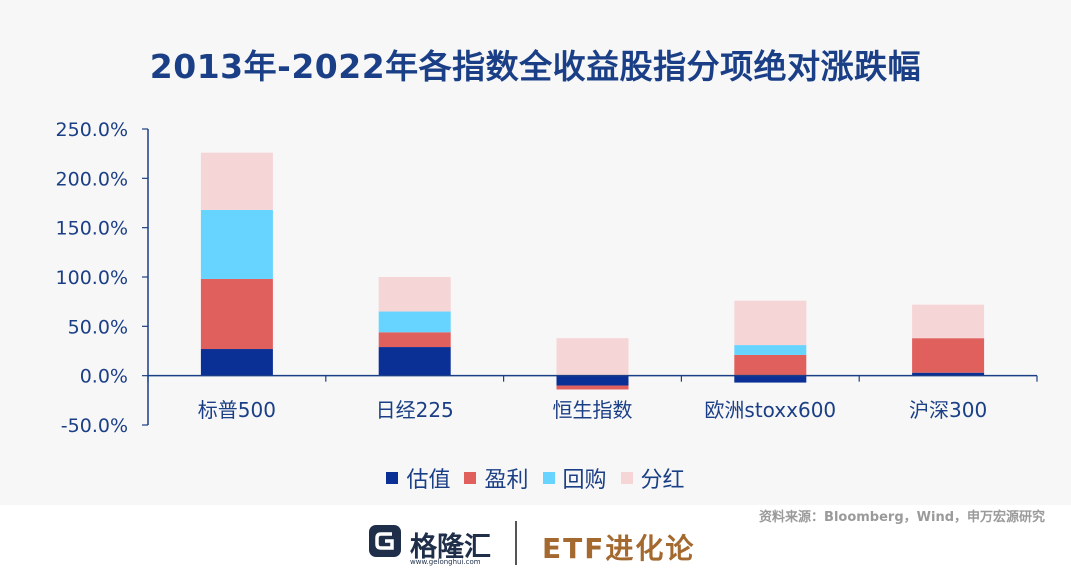  What do you see at coordinates (662, 480) in the screenshot?
I see `legend-label: 分红` at bounding box center [662, 480].